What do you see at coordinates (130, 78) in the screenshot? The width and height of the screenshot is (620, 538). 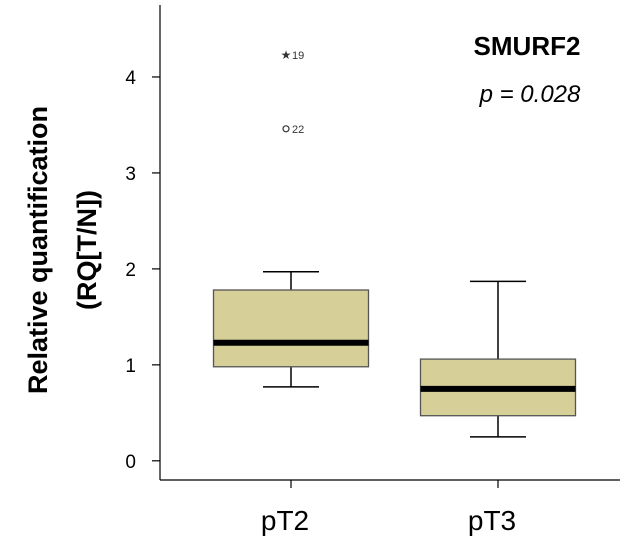 I see `y-tick-label: 4` at bounding box center [130, 78].